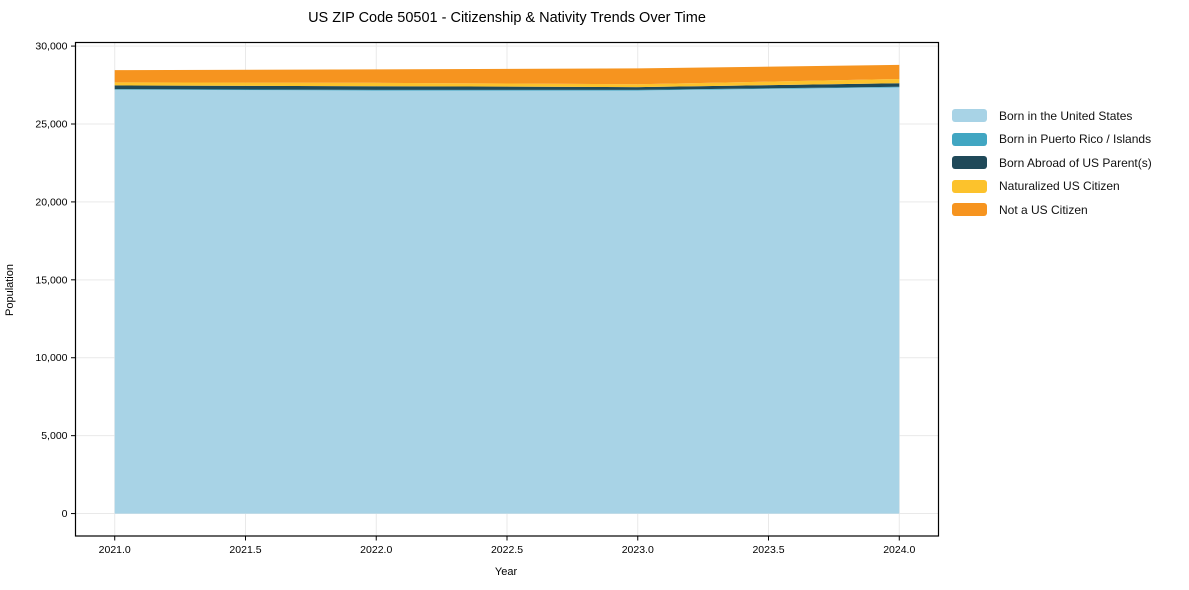 This screenshot has width=1189, height=590. I want to click on y-tick-label: 10,000, so click(51, 358).